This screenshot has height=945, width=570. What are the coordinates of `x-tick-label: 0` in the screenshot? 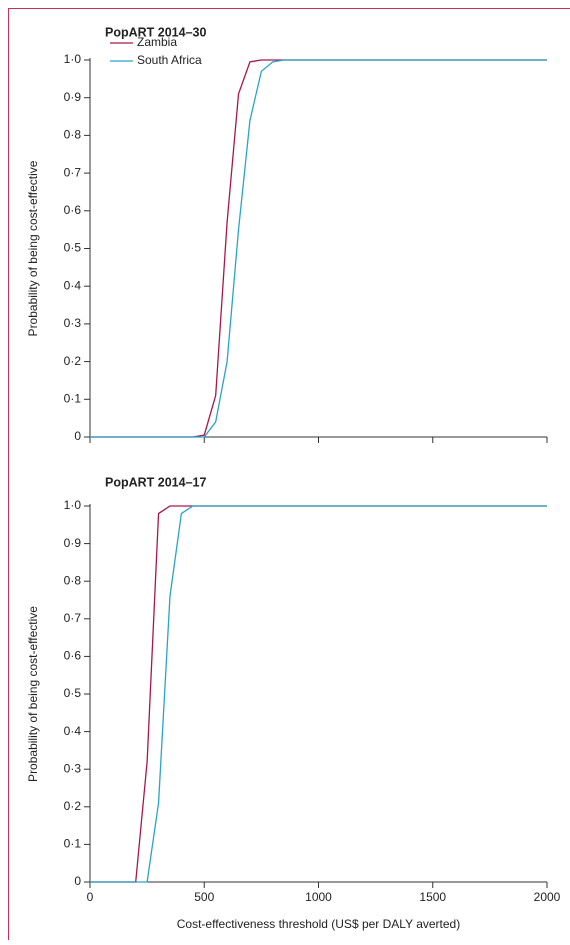 It's located at (90, 897).